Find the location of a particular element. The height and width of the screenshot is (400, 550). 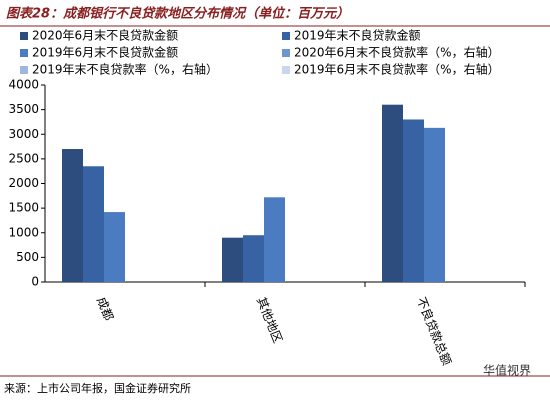

source: 来源：上市公司年报，国金证券研究所 is located at coordinates (97, 388).